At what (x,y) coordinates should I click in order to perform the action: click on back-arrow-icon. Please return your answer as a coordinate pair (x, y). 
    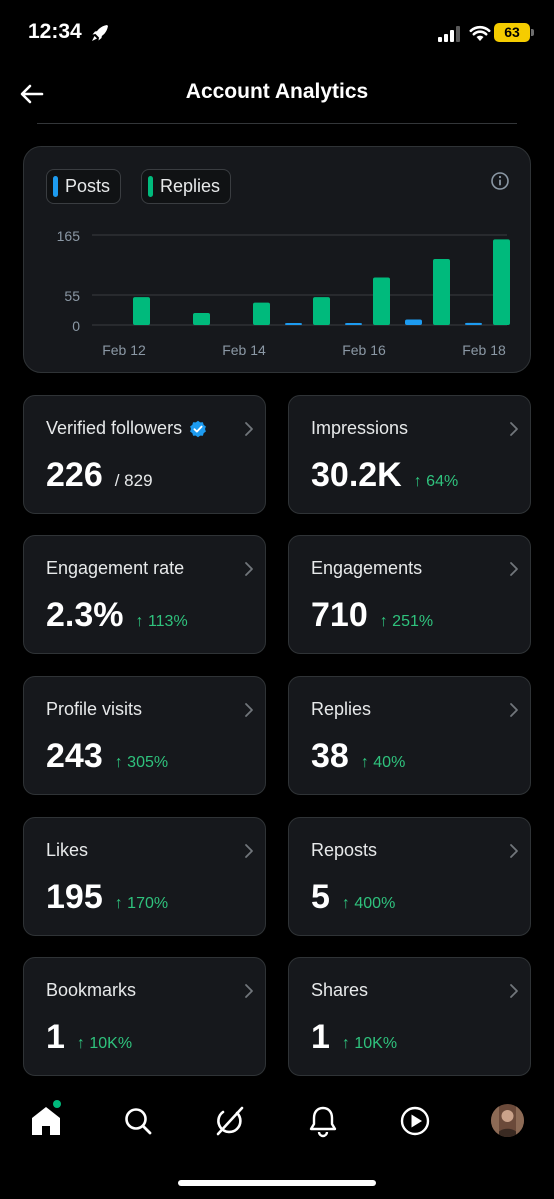
    Looking at the image, I should click on (32, 94).